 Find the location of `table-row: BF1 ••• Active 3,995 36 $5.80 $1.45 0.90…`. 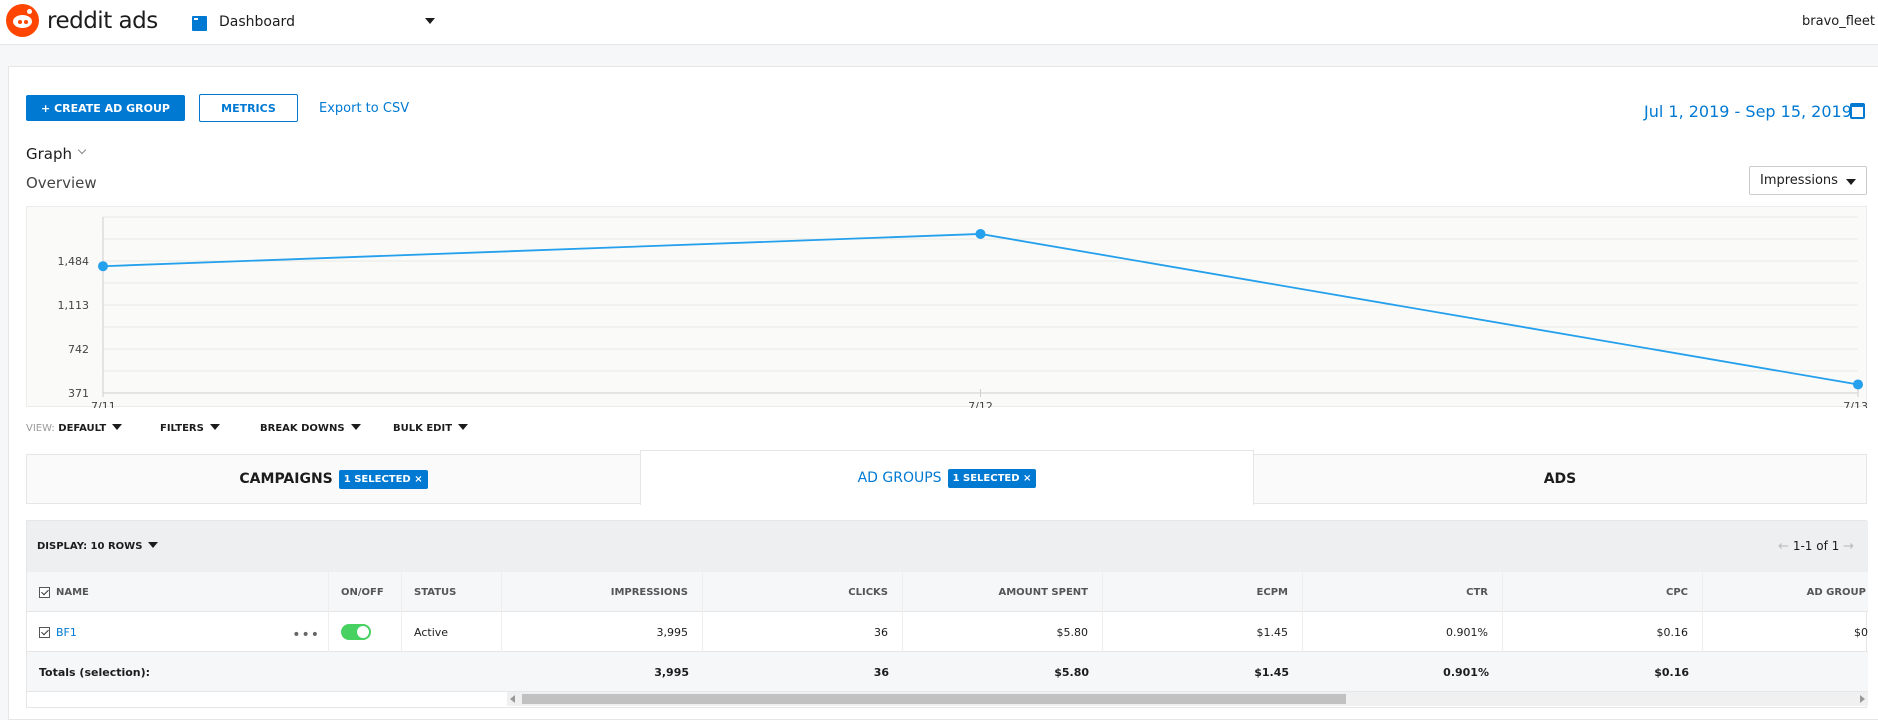

table-row: BF1 ••• Active 3,995 36 $5.80 $1.45 0.90… is located at coordinates (947, 632).